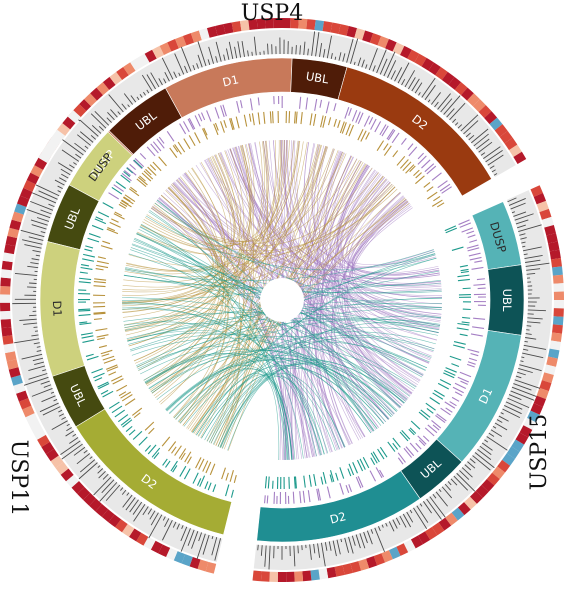 The height and width of the screenshot is (595, 567). I want to click on usp11-hist-bar, so click(33, 283).